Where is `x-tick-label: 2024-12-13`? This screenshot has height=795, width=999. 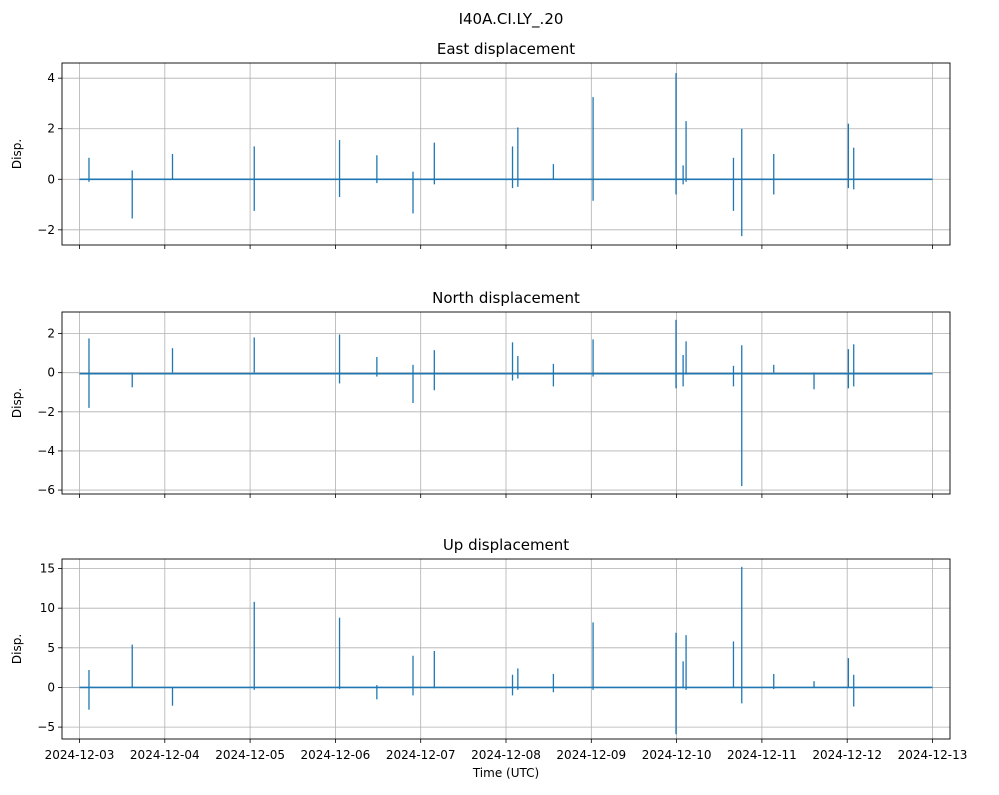 x-tick-label: 2024-12-13 is located at coordinates (933, 755).